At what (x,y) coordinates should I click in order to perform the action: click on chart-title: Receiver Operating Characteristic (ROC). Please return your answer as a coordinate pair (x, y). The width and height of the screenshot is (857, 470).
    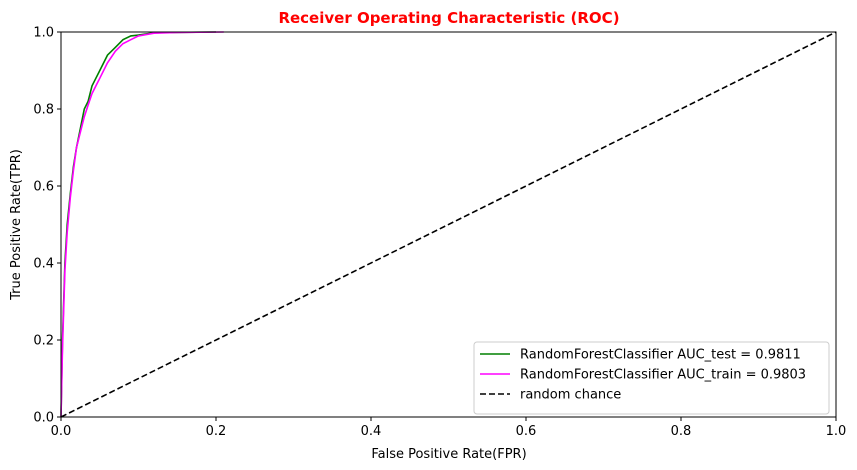
    Looking at the image, I should click on (448, 18).